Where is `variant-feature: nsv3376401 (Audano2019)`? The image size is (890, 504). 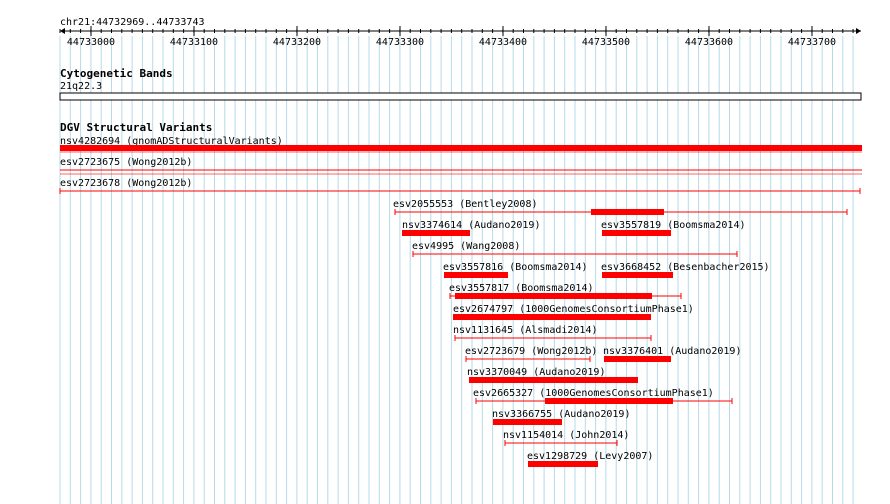 variant-feature: nsv3376401 (Audano2019) is located at coordinates (672, 354).